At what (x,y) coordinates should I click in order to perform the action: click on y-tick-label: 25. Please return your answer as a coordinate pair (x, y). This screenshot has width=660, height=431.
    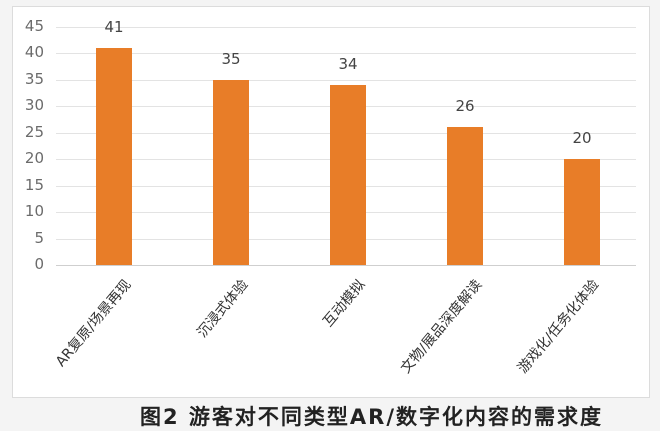
    Looking at the image, I should click on (34, 131).